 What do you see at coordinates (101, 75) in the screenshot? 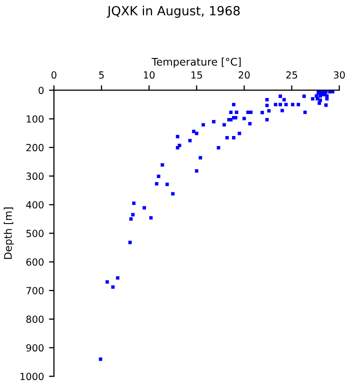
I see `x-tick-label: 5` at bounding box center [101, 75].